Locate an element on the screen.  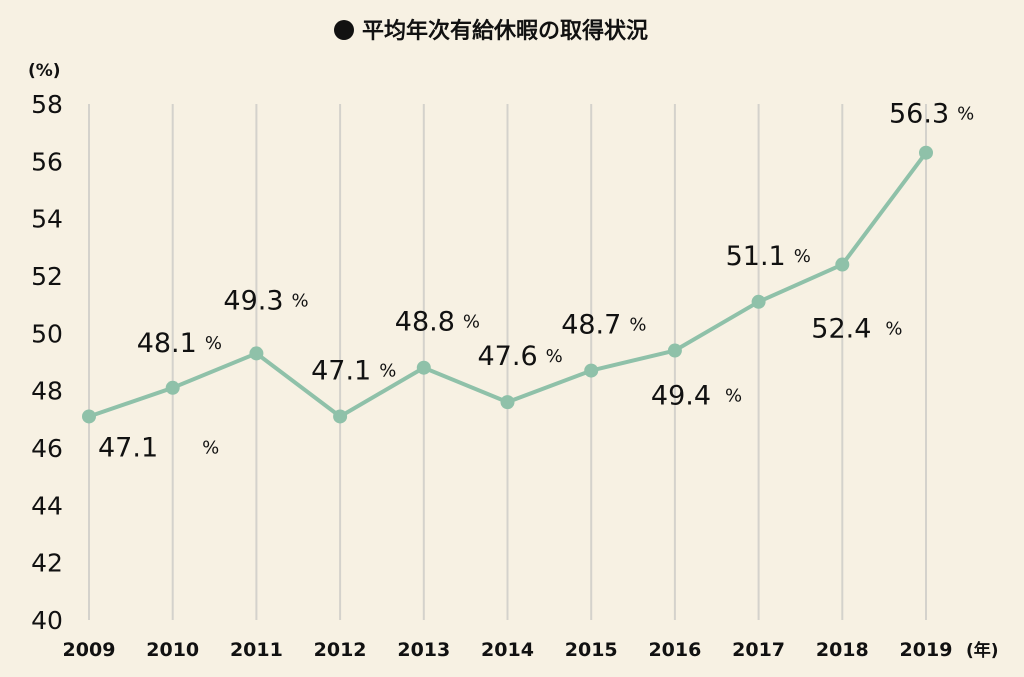
y-axis-unit: (%) is located at coordinates (44, 71).